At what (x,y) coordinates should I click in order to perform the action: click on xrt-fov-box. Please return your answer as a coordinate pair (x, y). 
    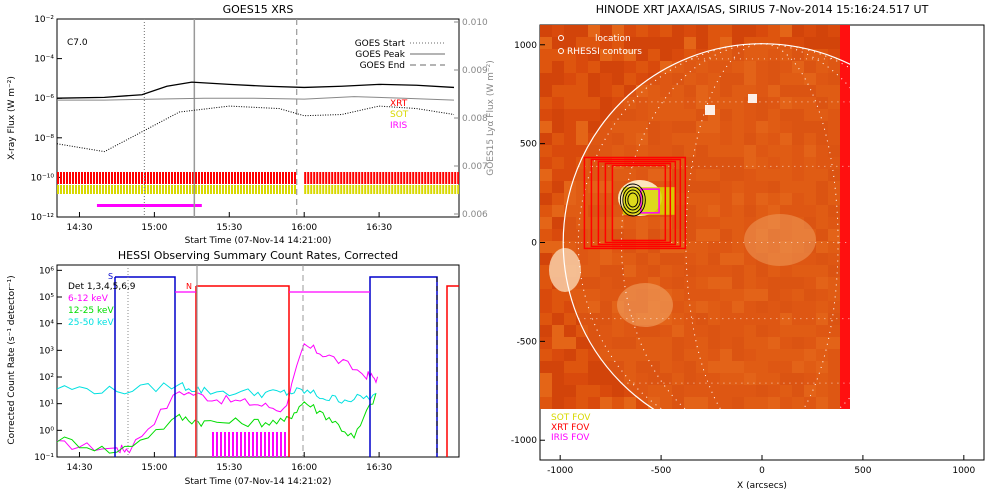
    Looking at the image, I should click on (638, 203).